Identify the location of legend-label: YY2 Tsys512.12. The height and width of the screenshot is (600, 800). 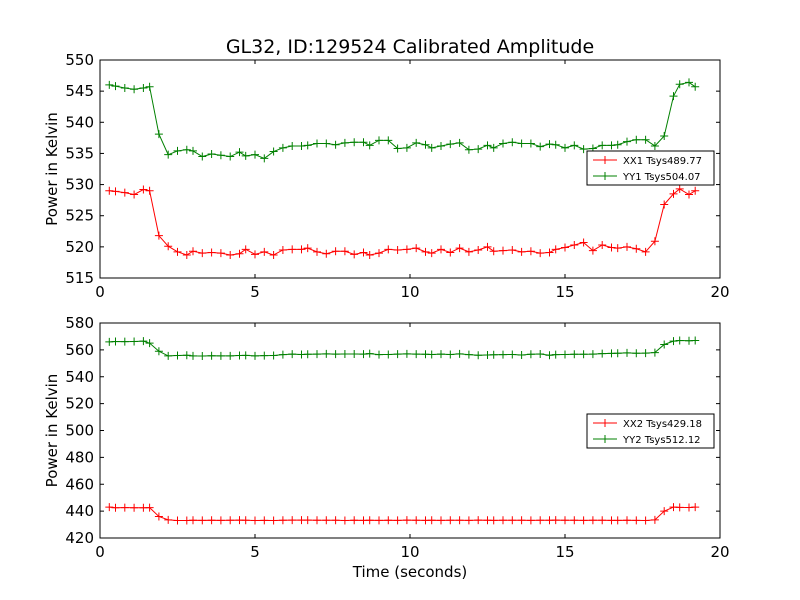
(661, 440).